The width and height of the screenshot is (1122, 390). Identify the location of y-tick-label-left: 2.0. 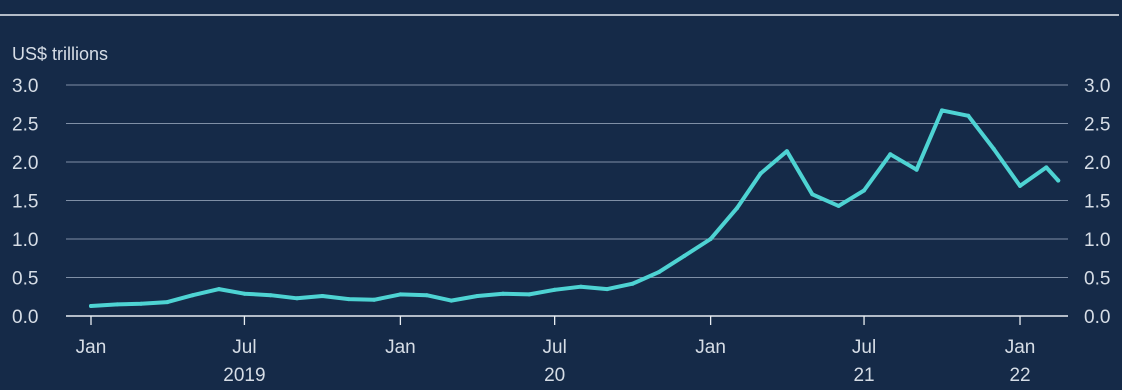
(25, 163).